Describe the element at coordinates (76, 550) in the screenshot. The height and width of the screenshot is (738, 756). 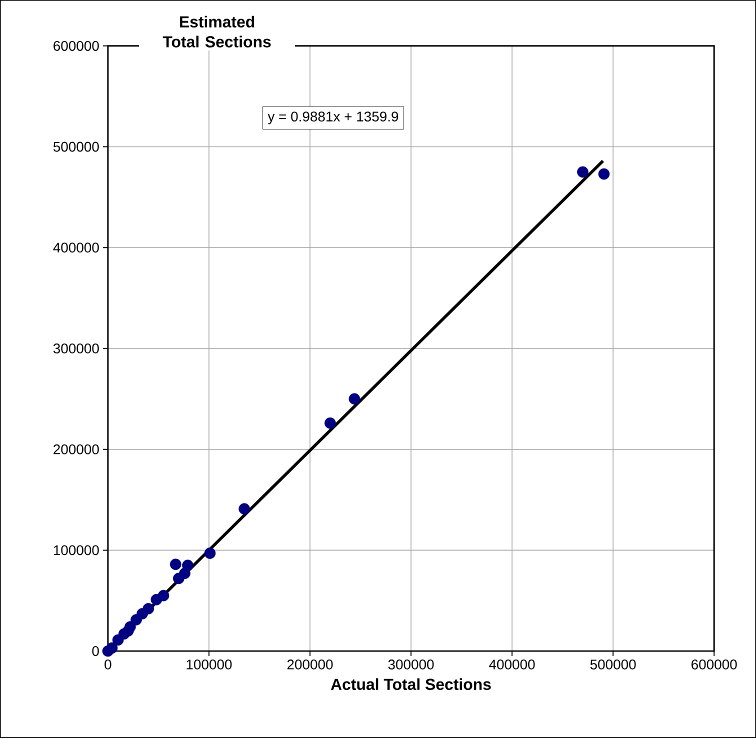
I see `y-tick-label: 100000` at that location.